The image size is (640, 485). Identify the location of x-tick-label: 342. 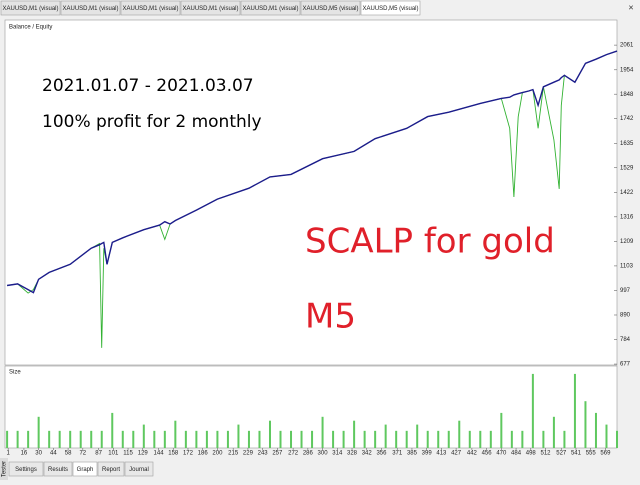
(367, 454).